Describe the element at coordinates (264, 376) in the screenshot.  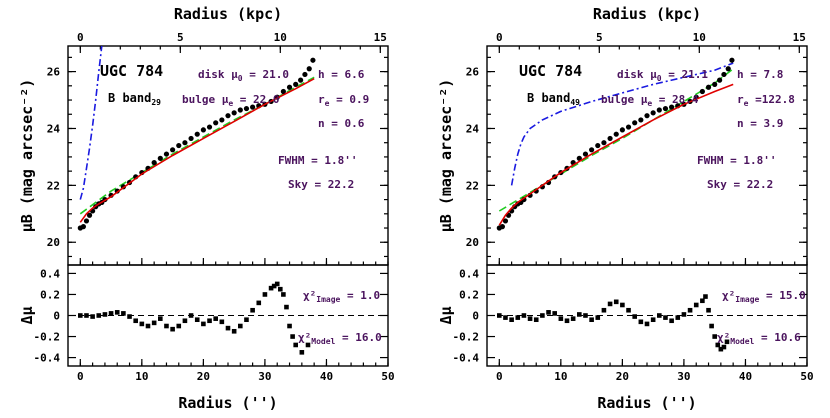
I see `panel1-xtick-label: 30` at that location.